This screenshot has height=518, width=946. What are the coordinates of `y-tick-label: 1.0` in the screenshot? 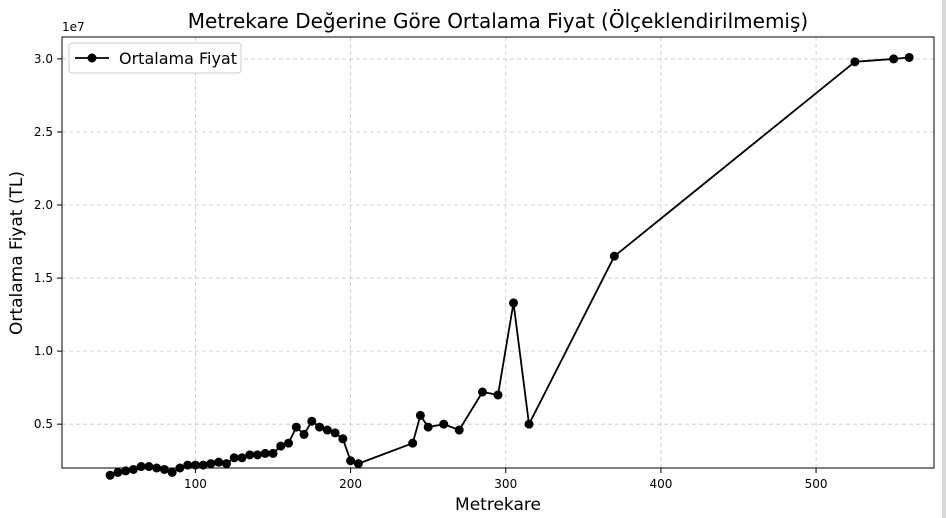 It's located at (43, 351).